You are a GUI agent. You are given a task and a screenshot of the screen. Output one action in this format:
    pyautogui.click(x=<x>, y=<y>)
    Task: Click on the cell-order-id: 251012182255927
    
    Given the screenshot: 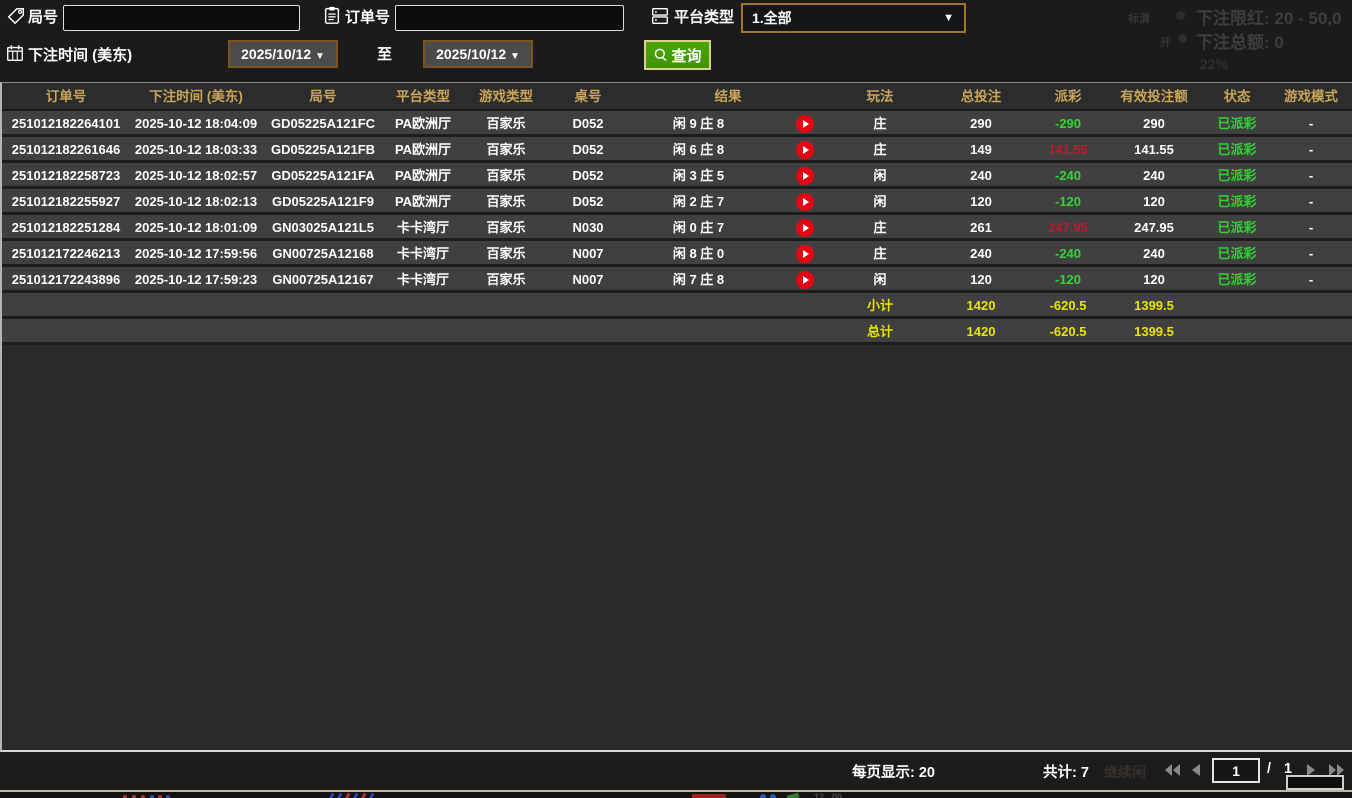 What is the action you would take?
    pyautogui.click(x=66, y=201)
    